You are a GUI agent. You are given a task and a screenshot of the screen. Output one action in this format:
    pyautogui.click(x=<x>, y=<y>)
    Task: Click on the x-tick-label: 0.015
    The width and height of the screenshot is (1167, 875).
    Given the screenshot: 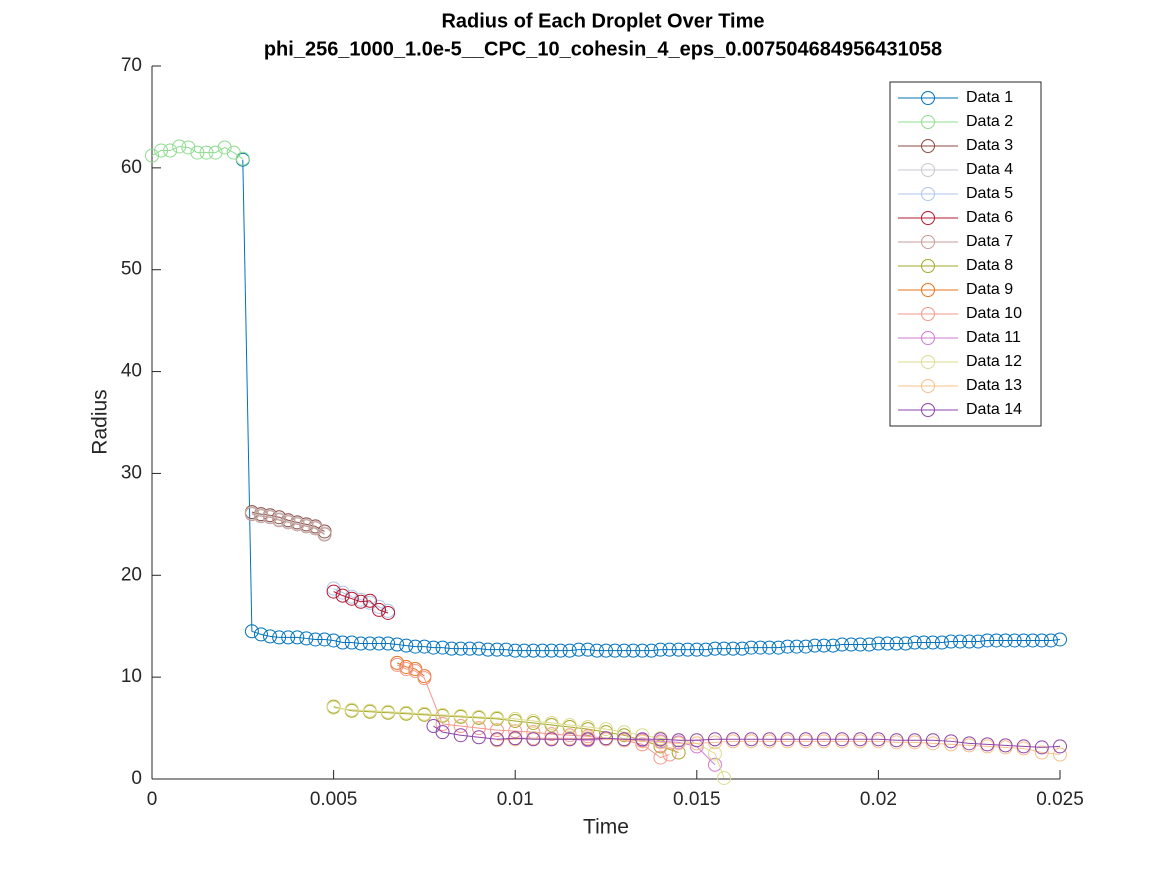 What is the action you would take?
    pyautogui.click(x=697, y=799)
    